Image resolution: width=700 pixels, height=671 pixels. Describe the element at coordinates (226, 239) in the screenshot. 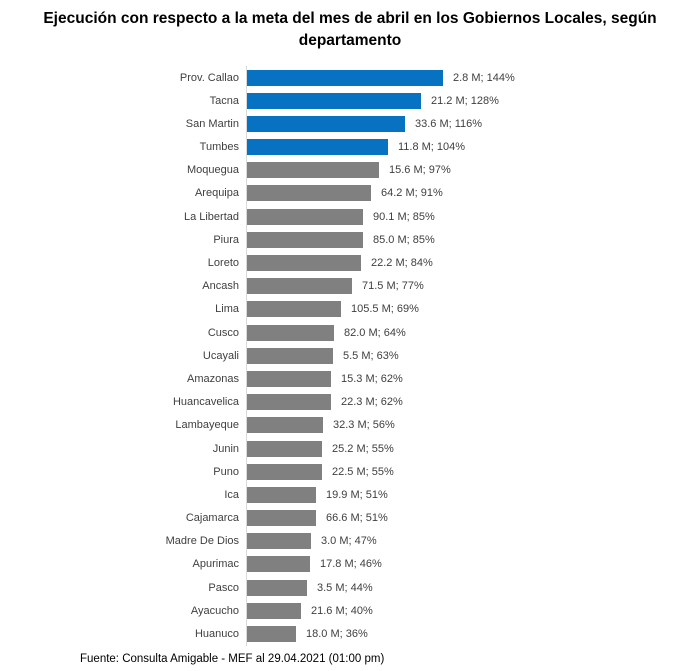

I see `category-label: Piura` at that location.